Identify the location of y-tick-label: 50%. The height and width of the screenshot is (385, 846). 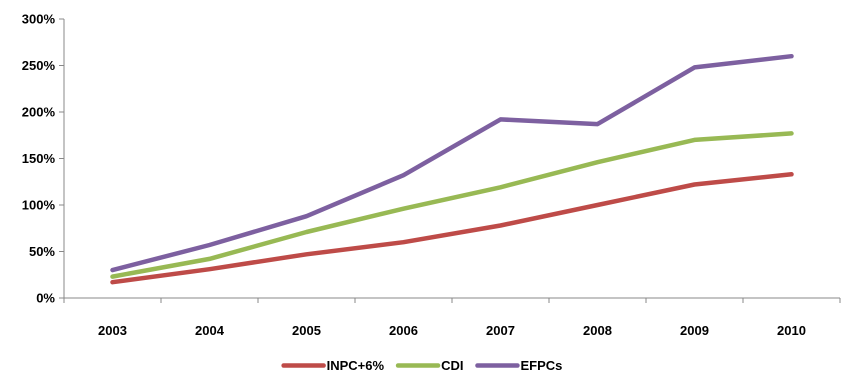
(42, 251).